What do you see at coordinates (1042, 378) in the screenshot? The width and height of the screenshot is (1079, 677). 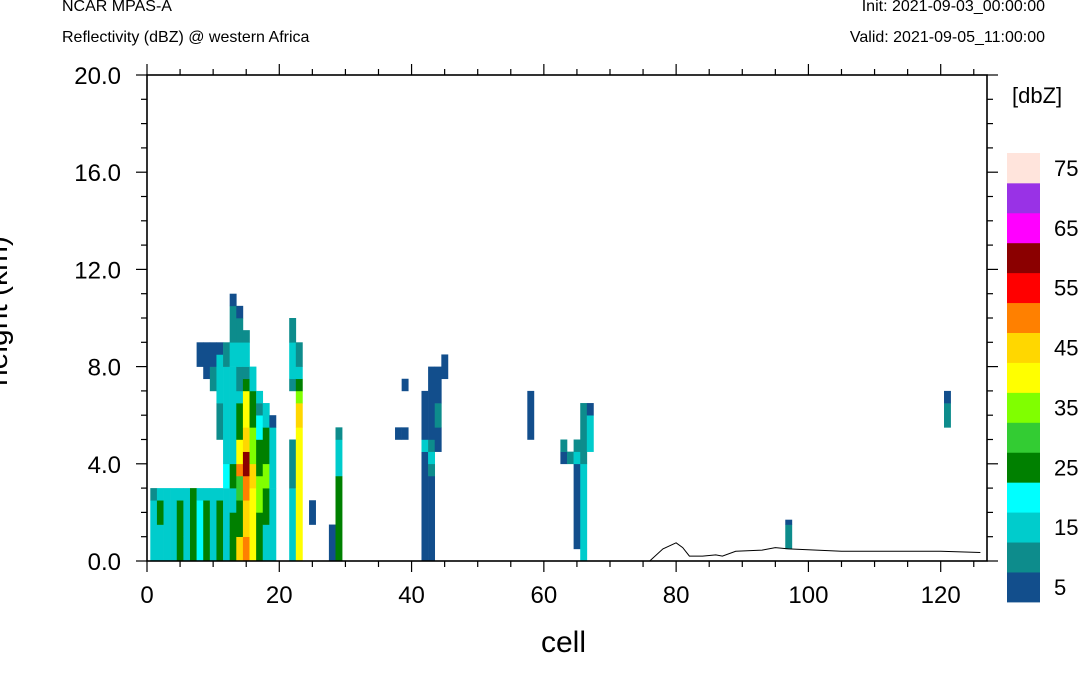 I see `colorbar: 5 15 25 35 45 55 65 75` at bounding box center [1042, 378].